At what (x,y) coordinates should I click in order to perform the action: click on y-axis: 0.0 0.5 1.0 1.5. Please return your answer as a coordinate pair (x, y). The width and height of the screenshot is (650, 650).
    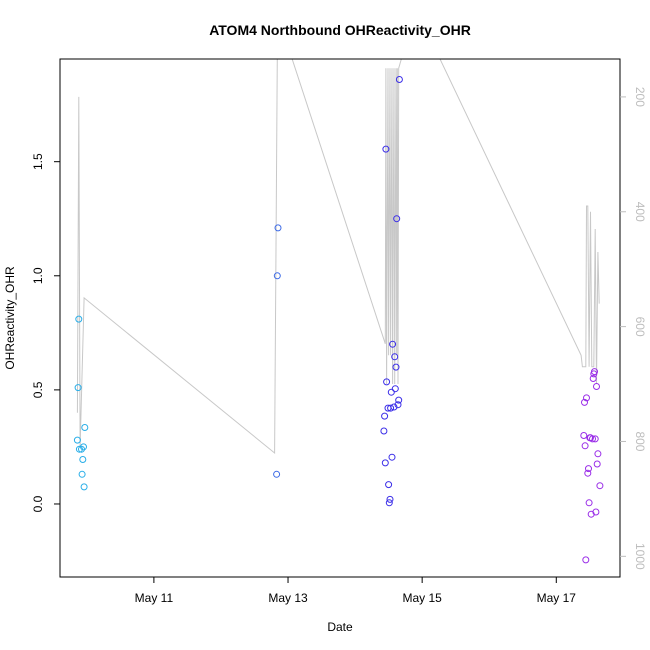
    Looking at the image, I should click on (45, 332).